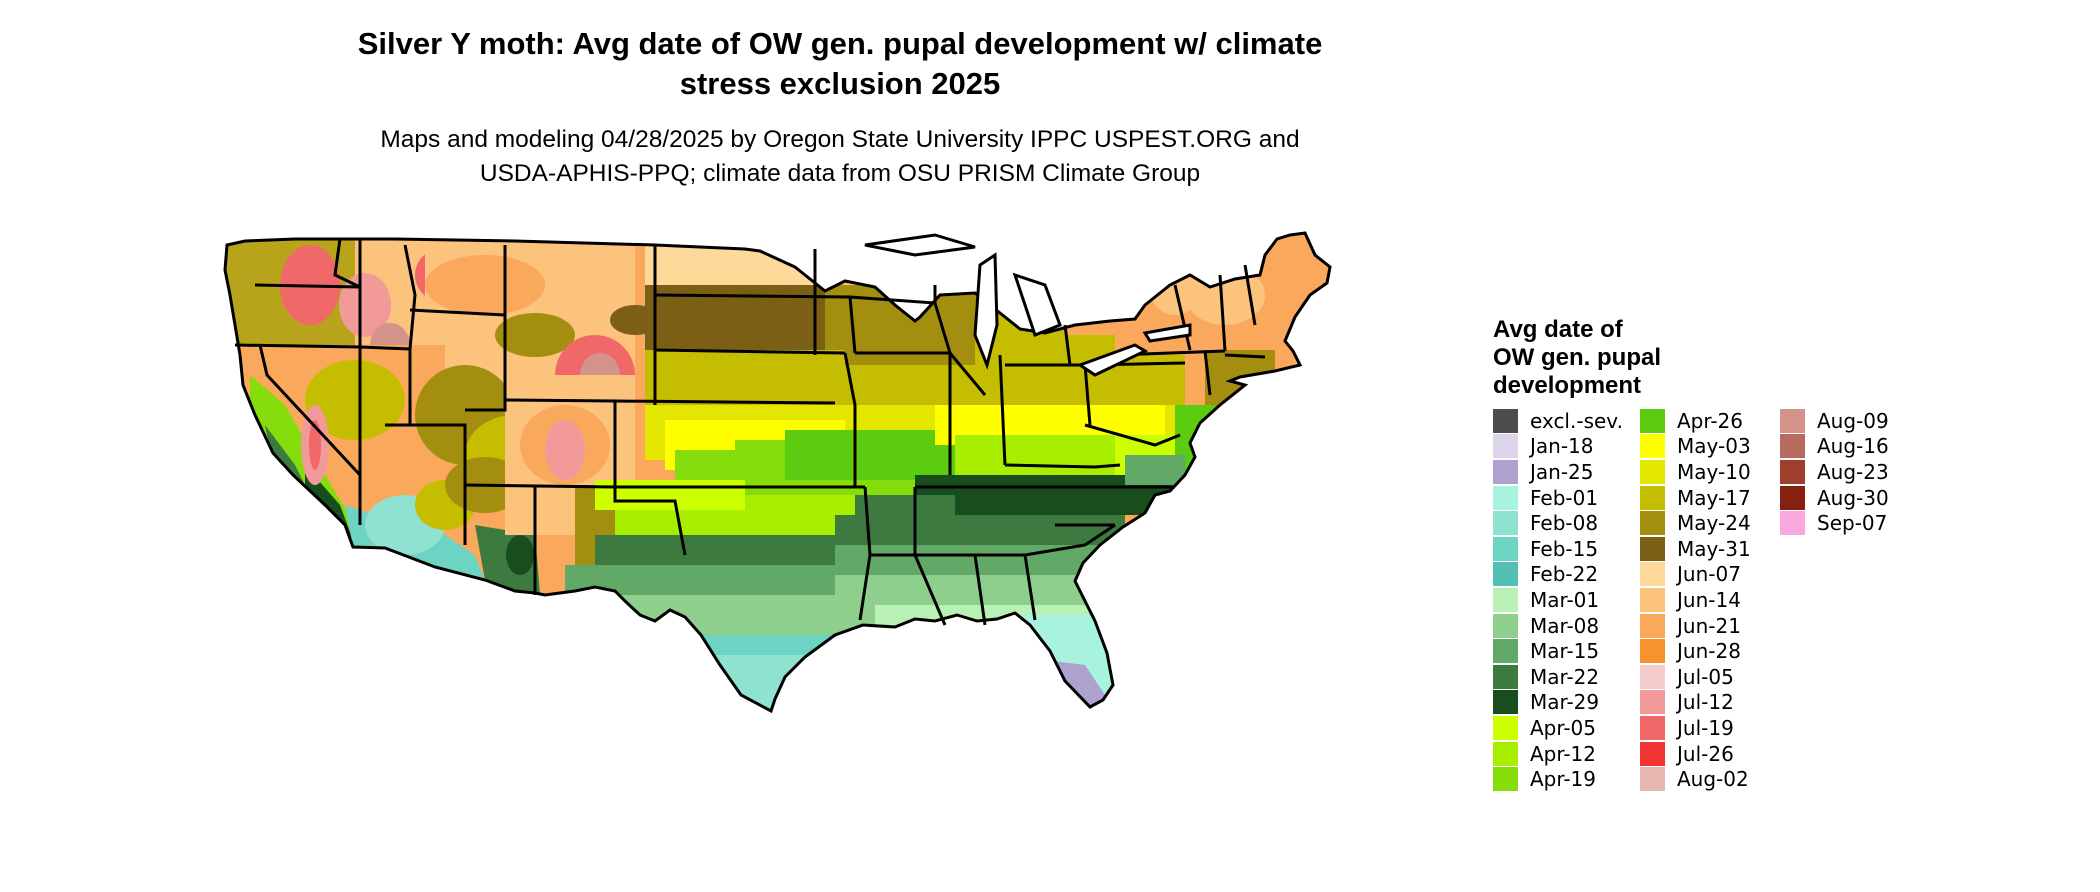  I want to click on legend-item: Mar-01, so click(1558, 600).